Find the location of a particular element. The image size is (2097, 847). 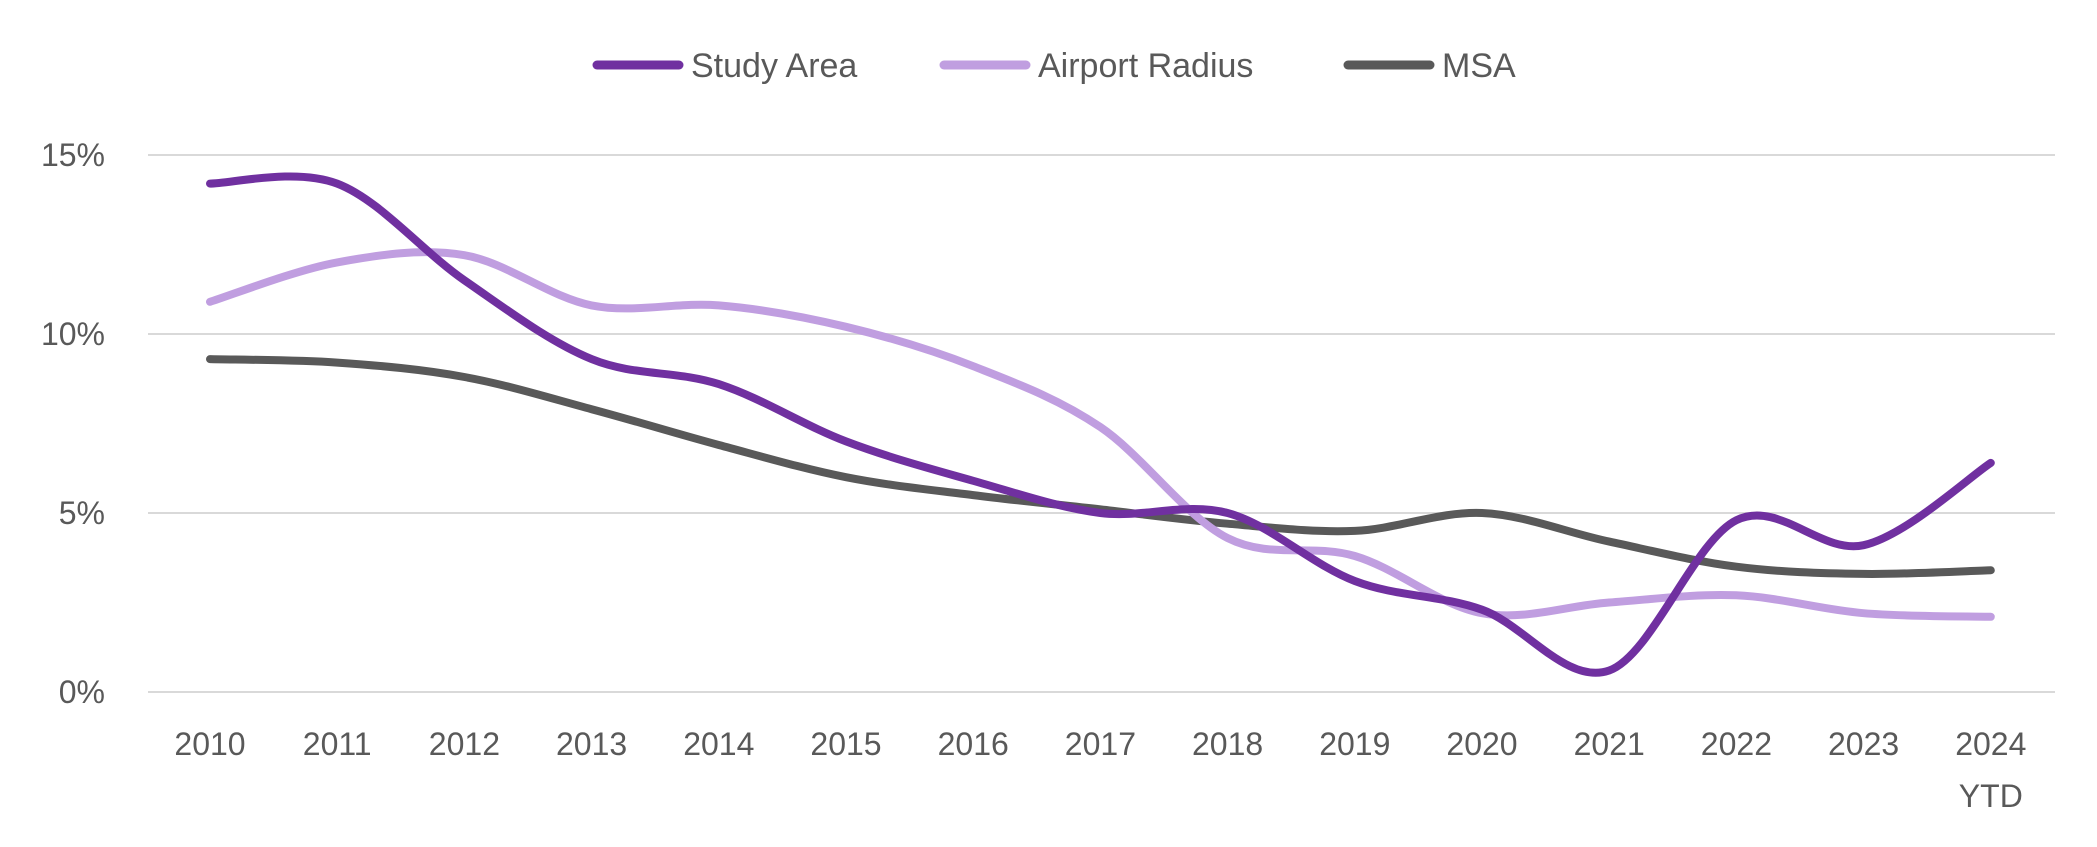

legend-label: MSA is located at coordinates (1479, 66).